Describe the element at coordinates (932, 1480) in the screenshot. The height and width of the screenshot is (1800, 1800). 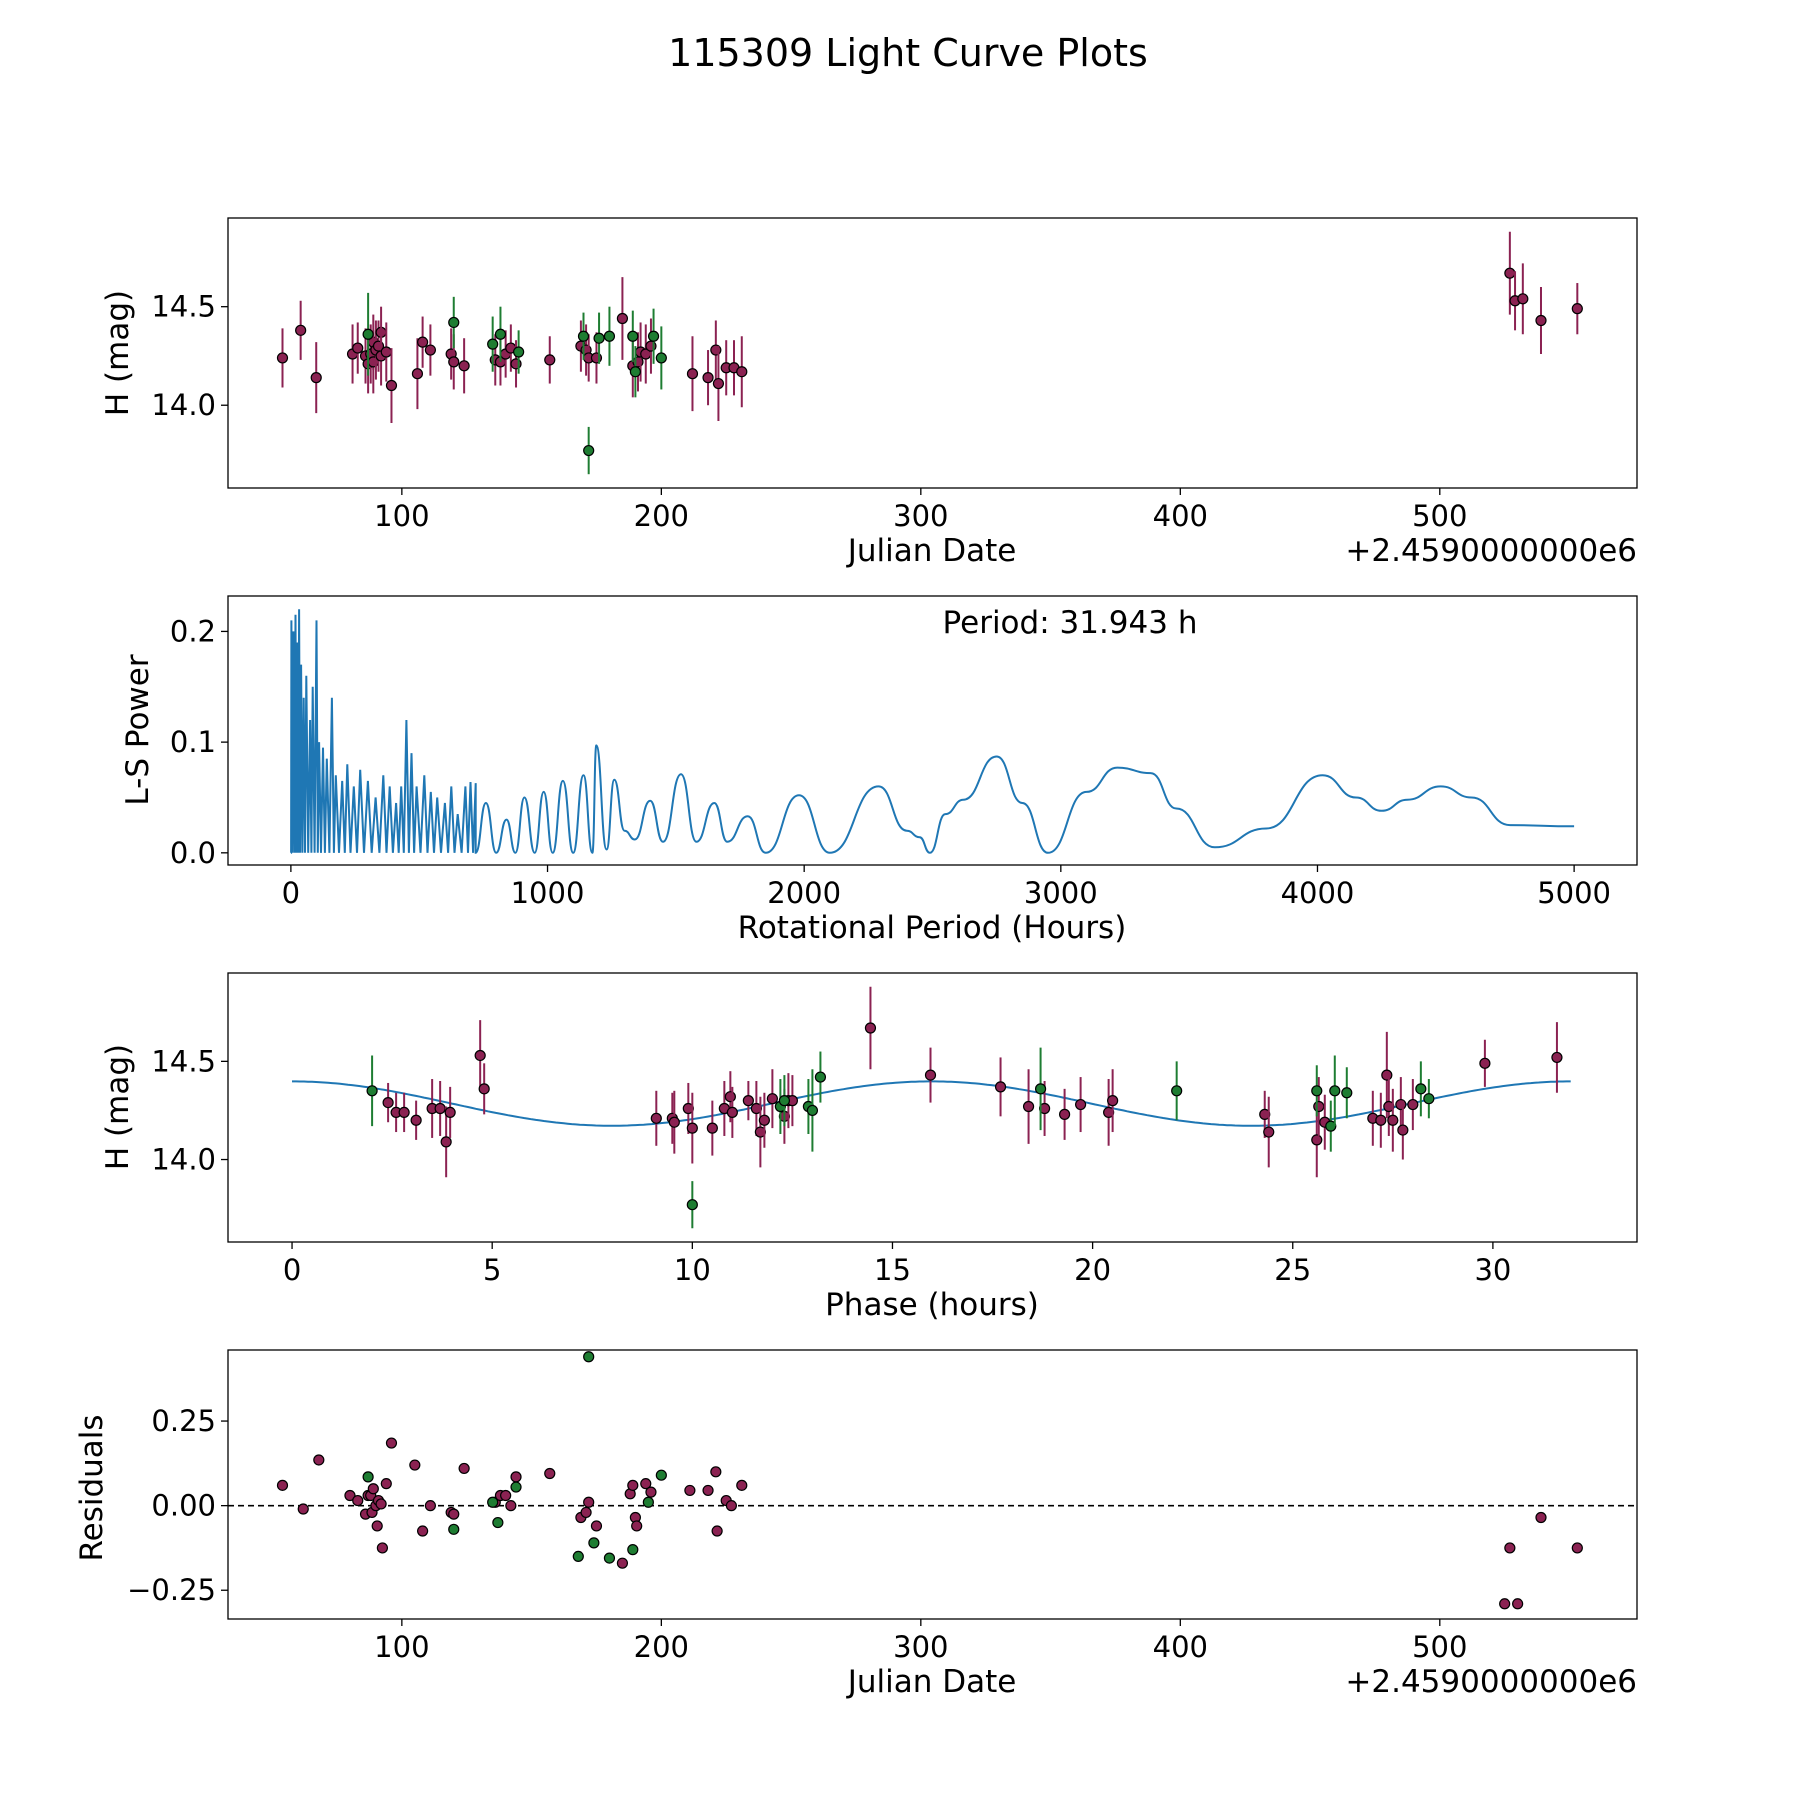
I see `residuals-plot-area` at that location.